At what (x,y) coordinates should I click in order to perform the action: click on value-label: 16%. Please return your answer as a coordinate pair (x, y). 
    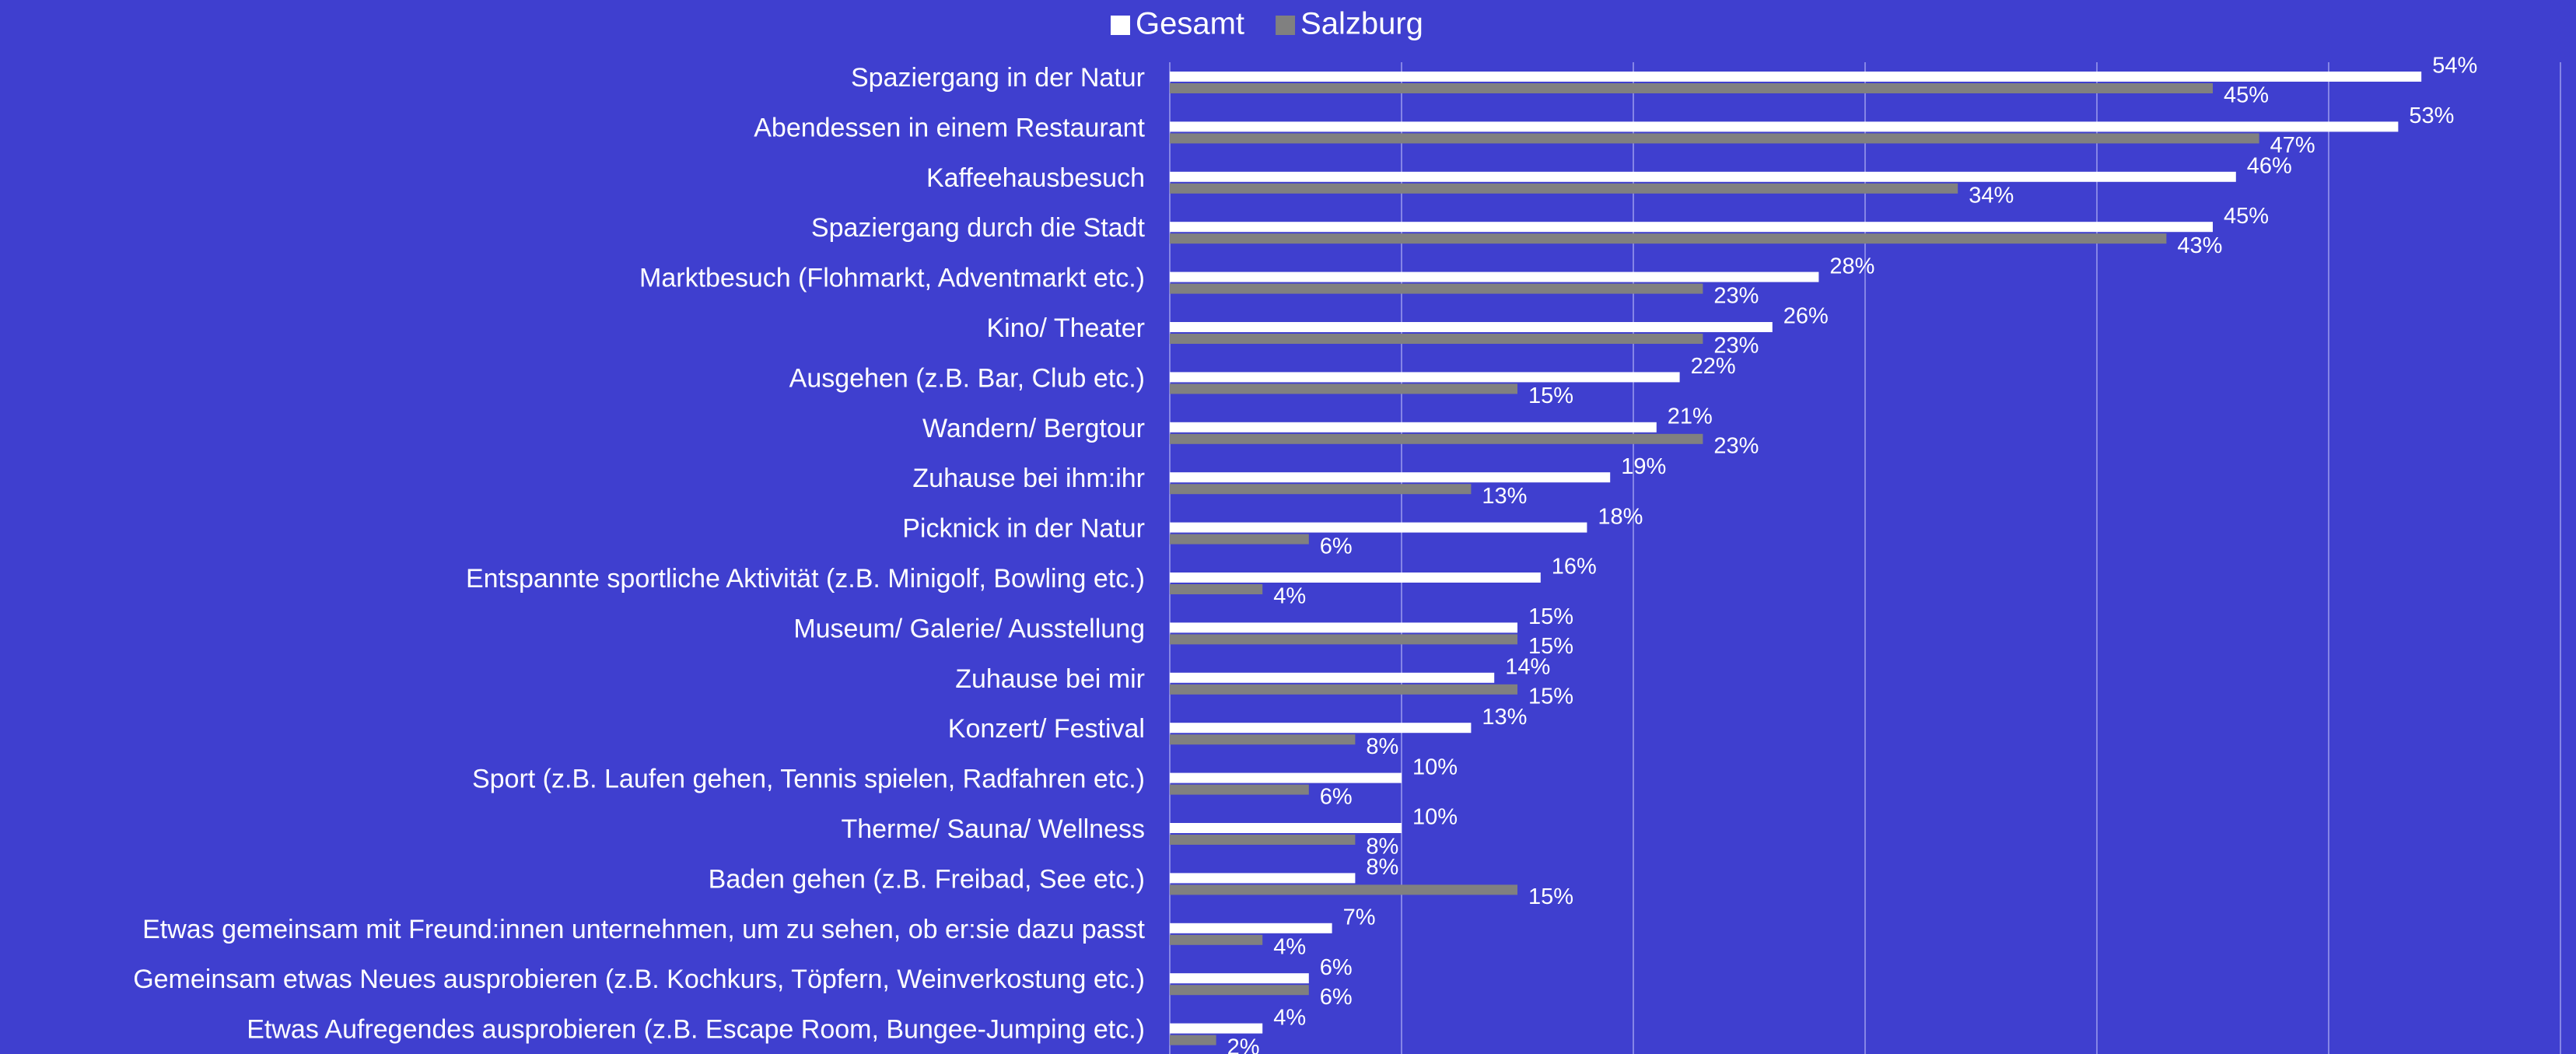
    Looking at the image, I should click on (1575, 567).